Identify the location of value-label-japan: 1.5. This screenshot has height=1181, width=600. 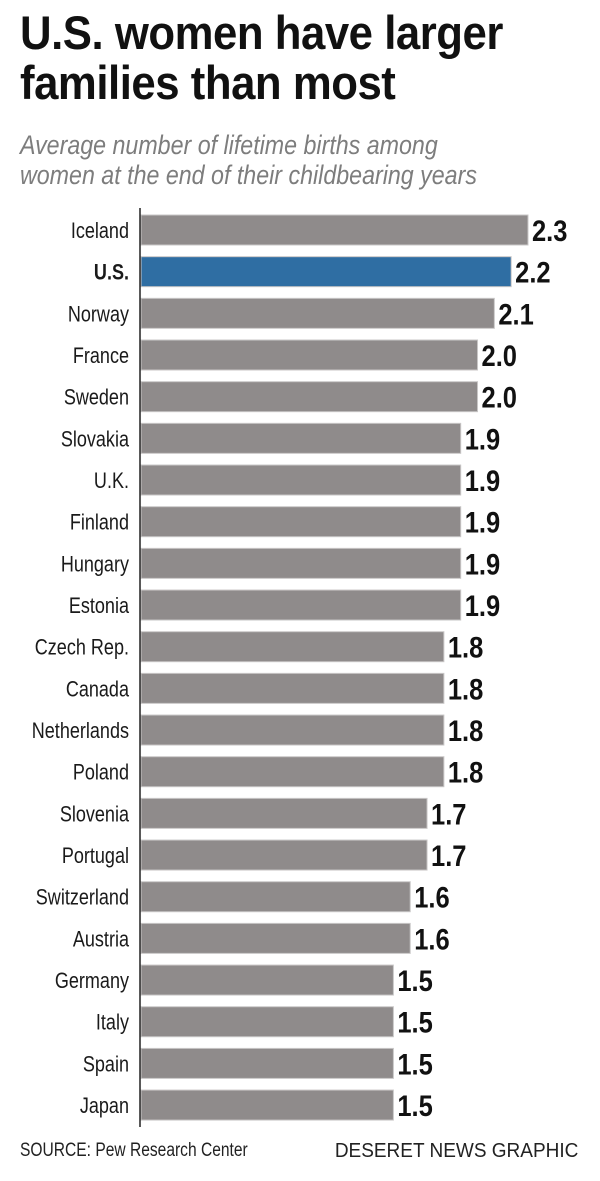
(414, 1105).